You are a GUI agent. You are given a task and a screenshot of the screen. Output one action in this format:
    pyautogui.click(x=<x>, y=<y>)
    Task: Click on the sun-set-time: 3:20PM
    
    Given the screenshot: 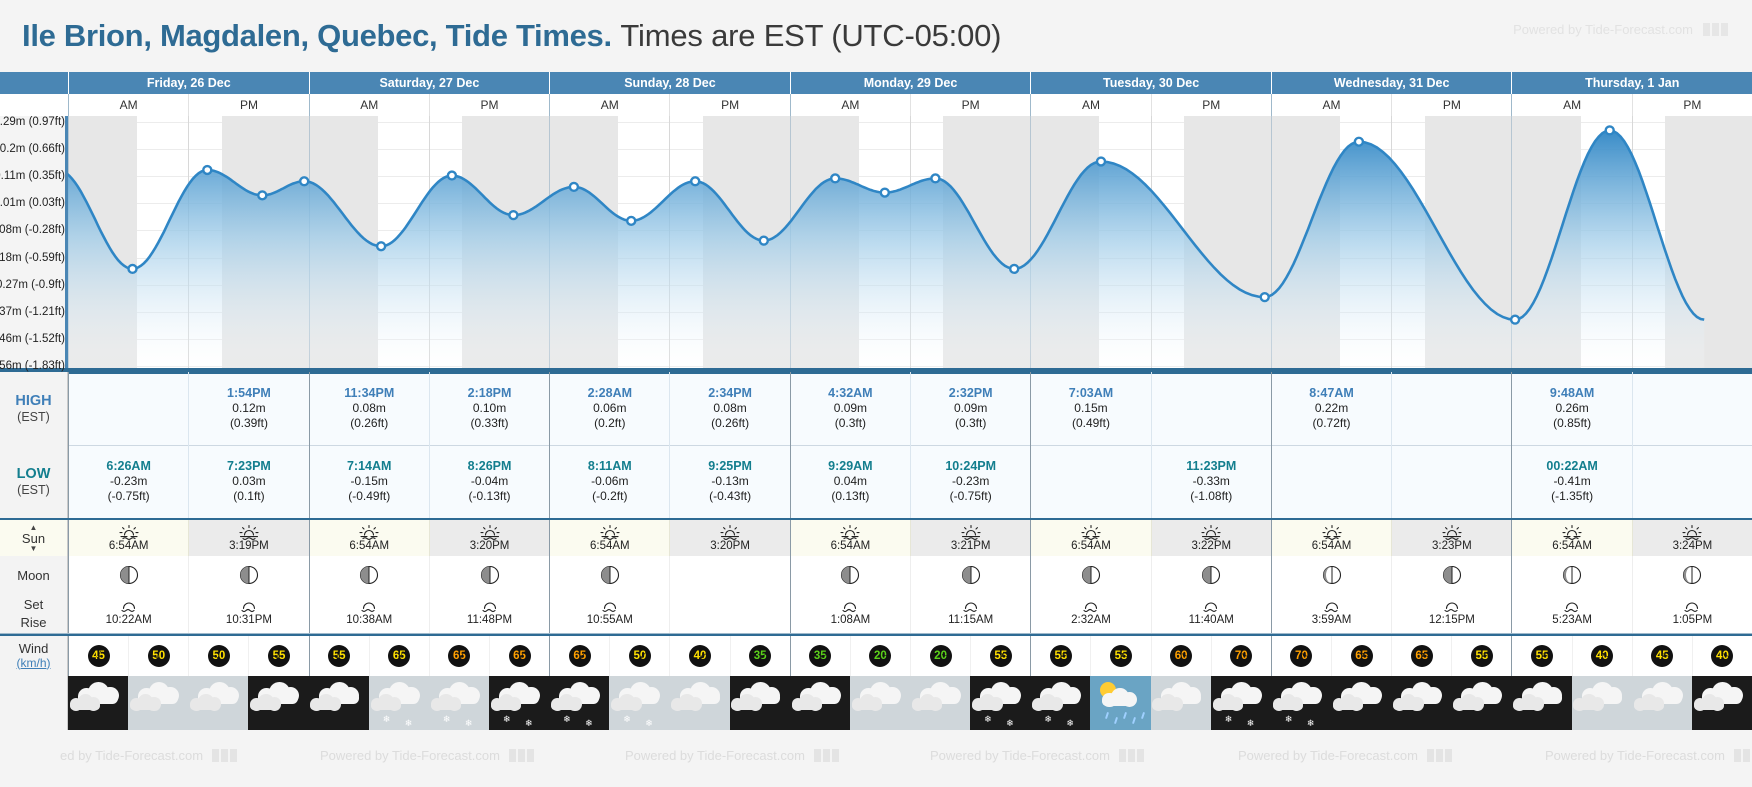 What is the action you would take?
    pyautogui.click(x=730, y=545)
    